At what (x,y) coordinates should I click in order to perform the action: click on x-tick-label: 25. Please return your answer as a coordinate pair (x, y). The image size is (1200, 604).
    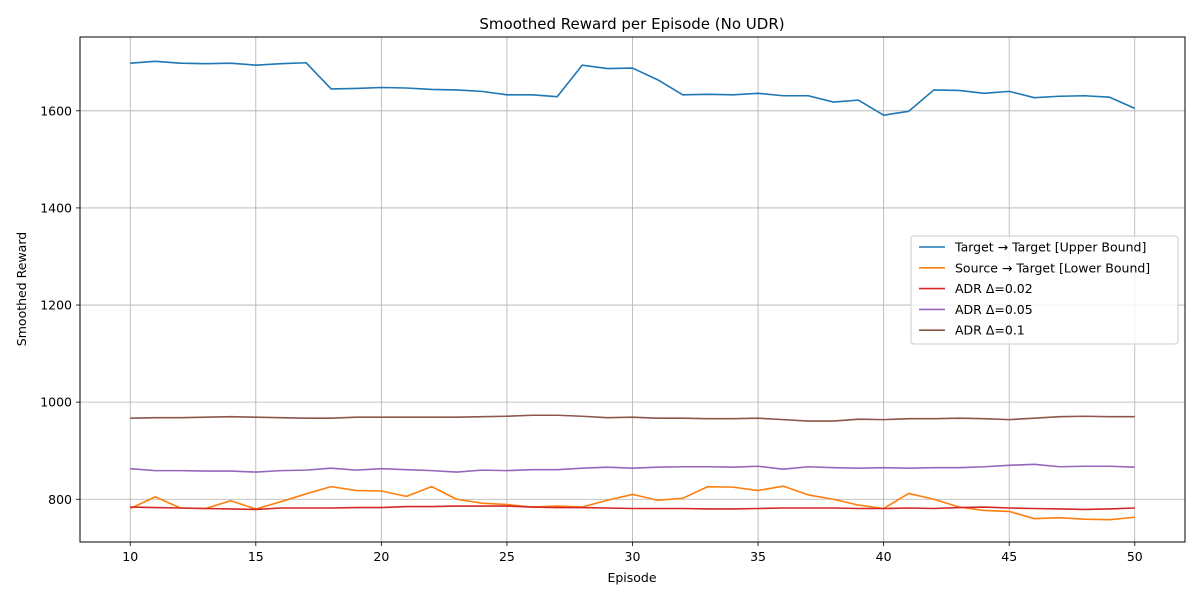
    Looking at the image, I should click on (507, 556).